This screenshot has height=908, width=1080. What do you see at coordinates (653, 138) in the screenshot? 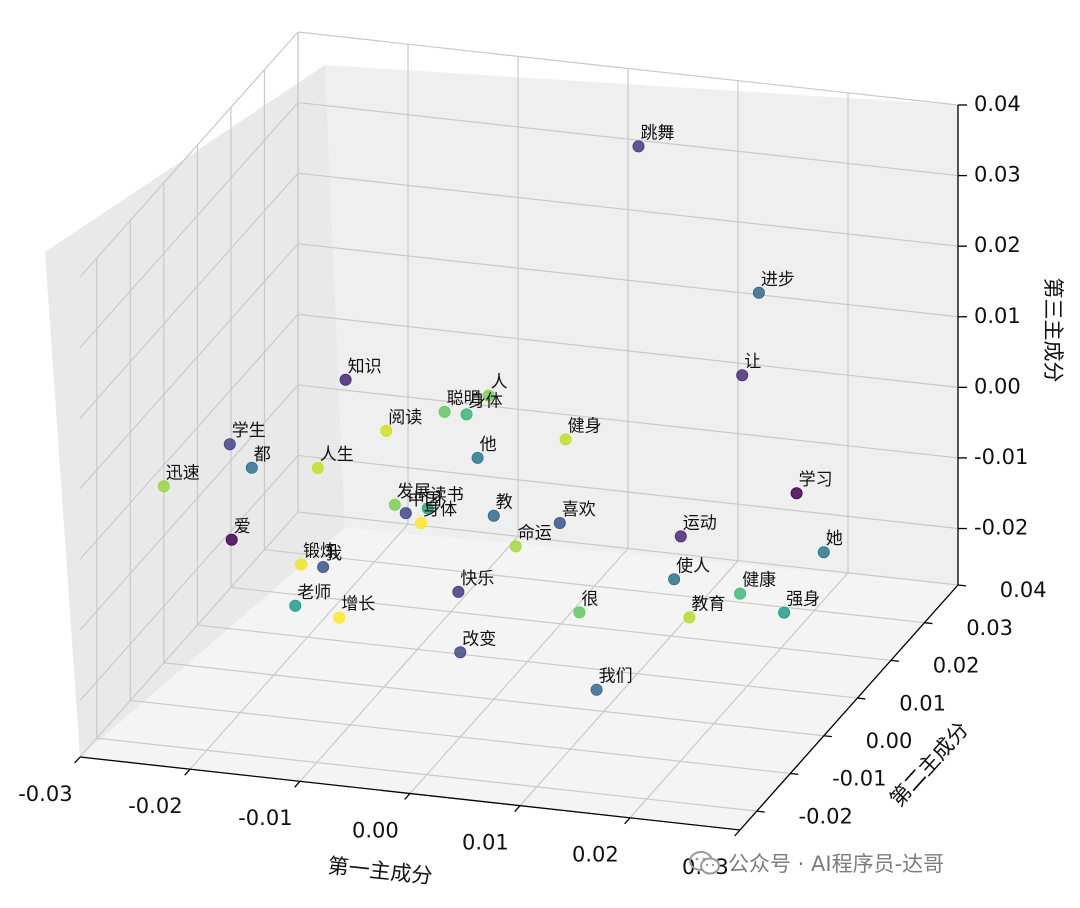
I see `data-point: 跳舞` at bounding box center [653, 138].